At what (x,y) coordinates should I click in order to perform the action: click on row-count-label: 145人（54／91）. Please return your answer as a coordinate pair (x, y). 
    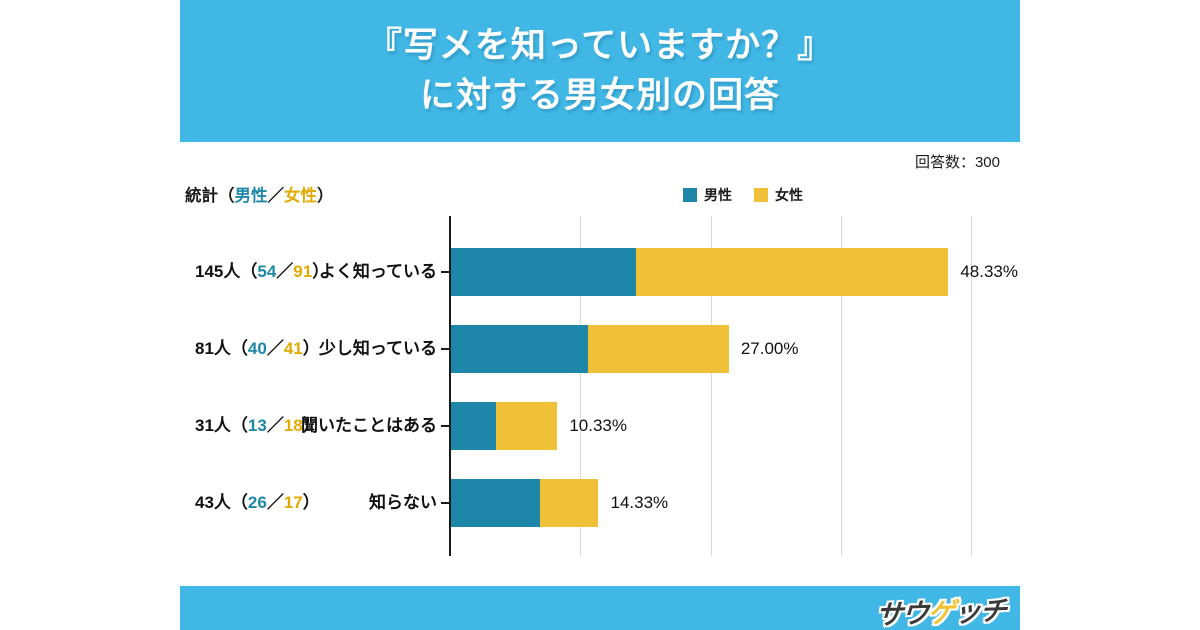
    Looking at the image, I should click on (262, 272).